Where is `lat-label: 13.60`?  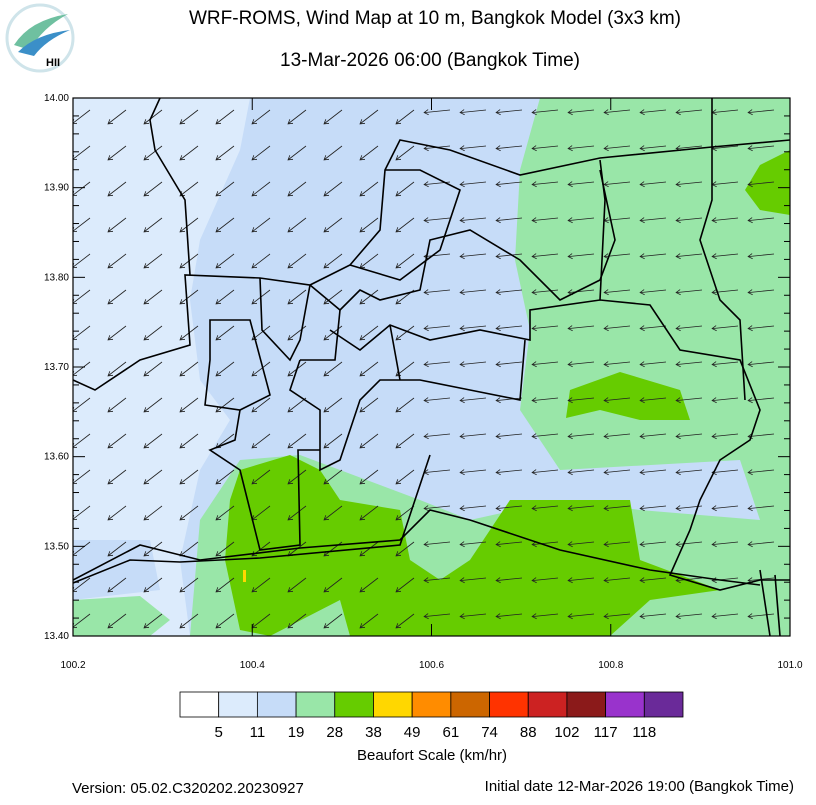
lat-label: 13.60 is located at coordinates (56, 457).